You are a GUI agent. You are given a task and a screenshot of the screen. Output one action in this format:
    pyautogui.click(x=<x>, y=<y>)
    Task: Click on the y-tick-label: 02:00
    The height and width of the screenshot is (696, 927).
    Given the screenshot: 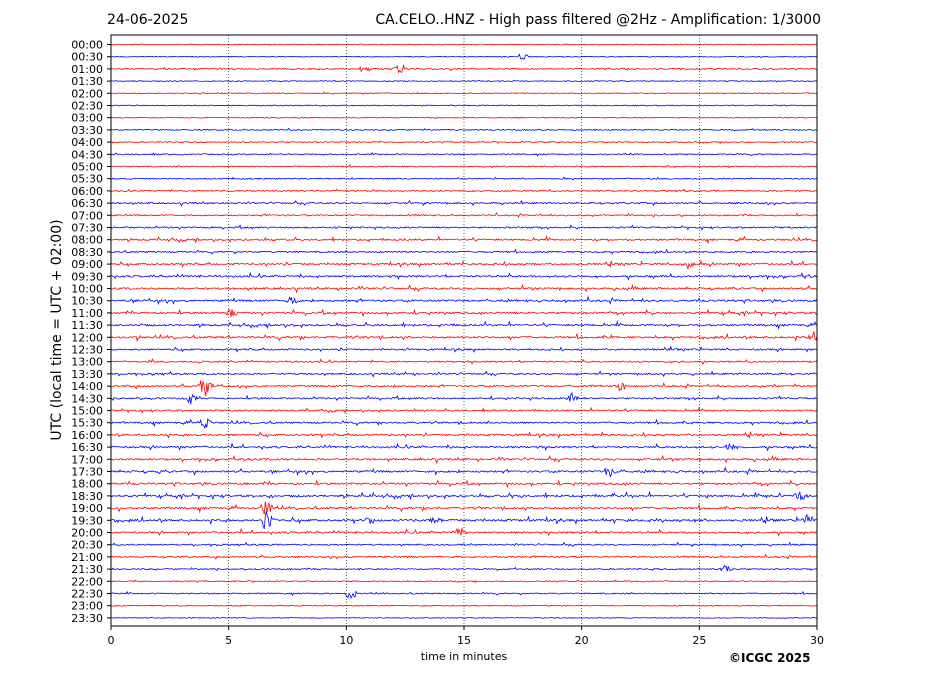 What is the action you would take?
    pyautogui.click(x=87, y=93)
    